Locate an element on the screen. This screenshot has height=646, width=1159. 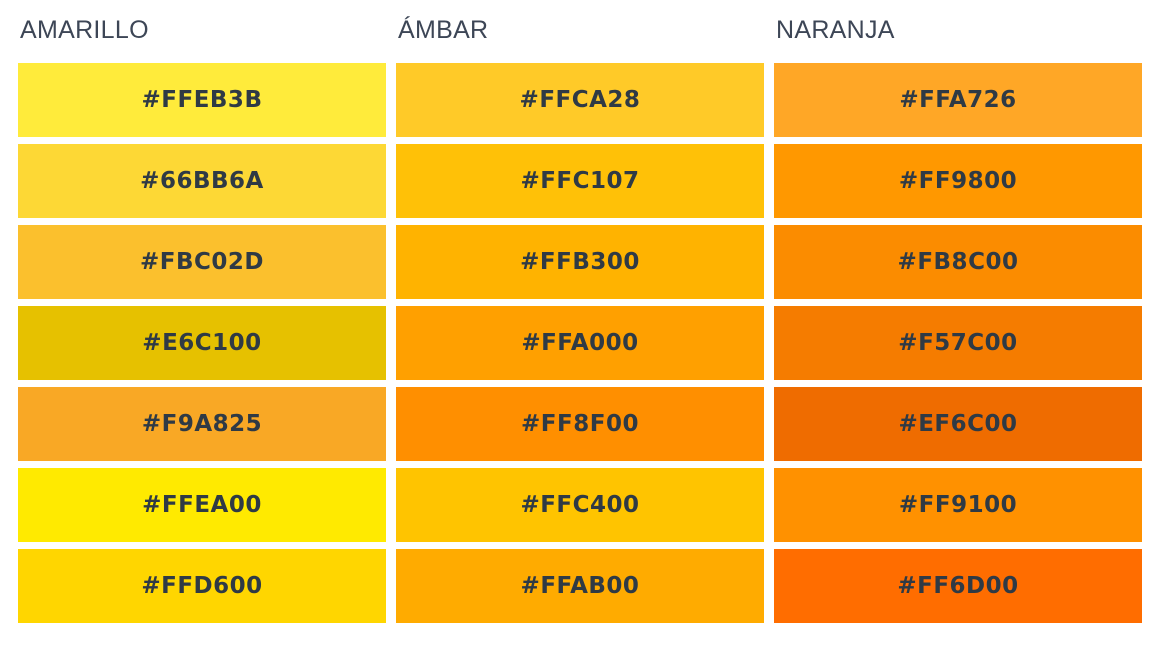
swatch-hex-label: #FB8C00 is located at coordinates (958, 262).